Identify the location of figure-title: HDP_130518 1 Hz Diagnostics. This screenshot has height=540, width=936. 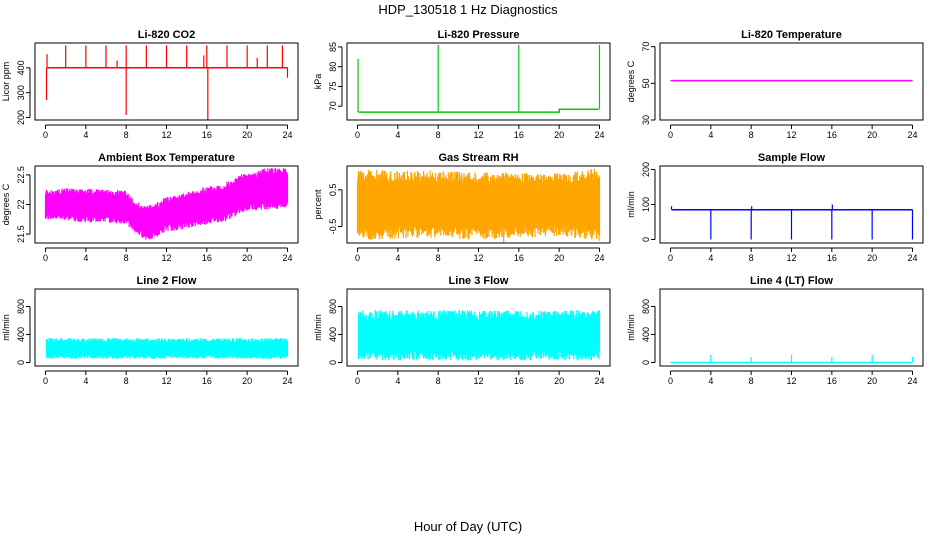
(468, 9).